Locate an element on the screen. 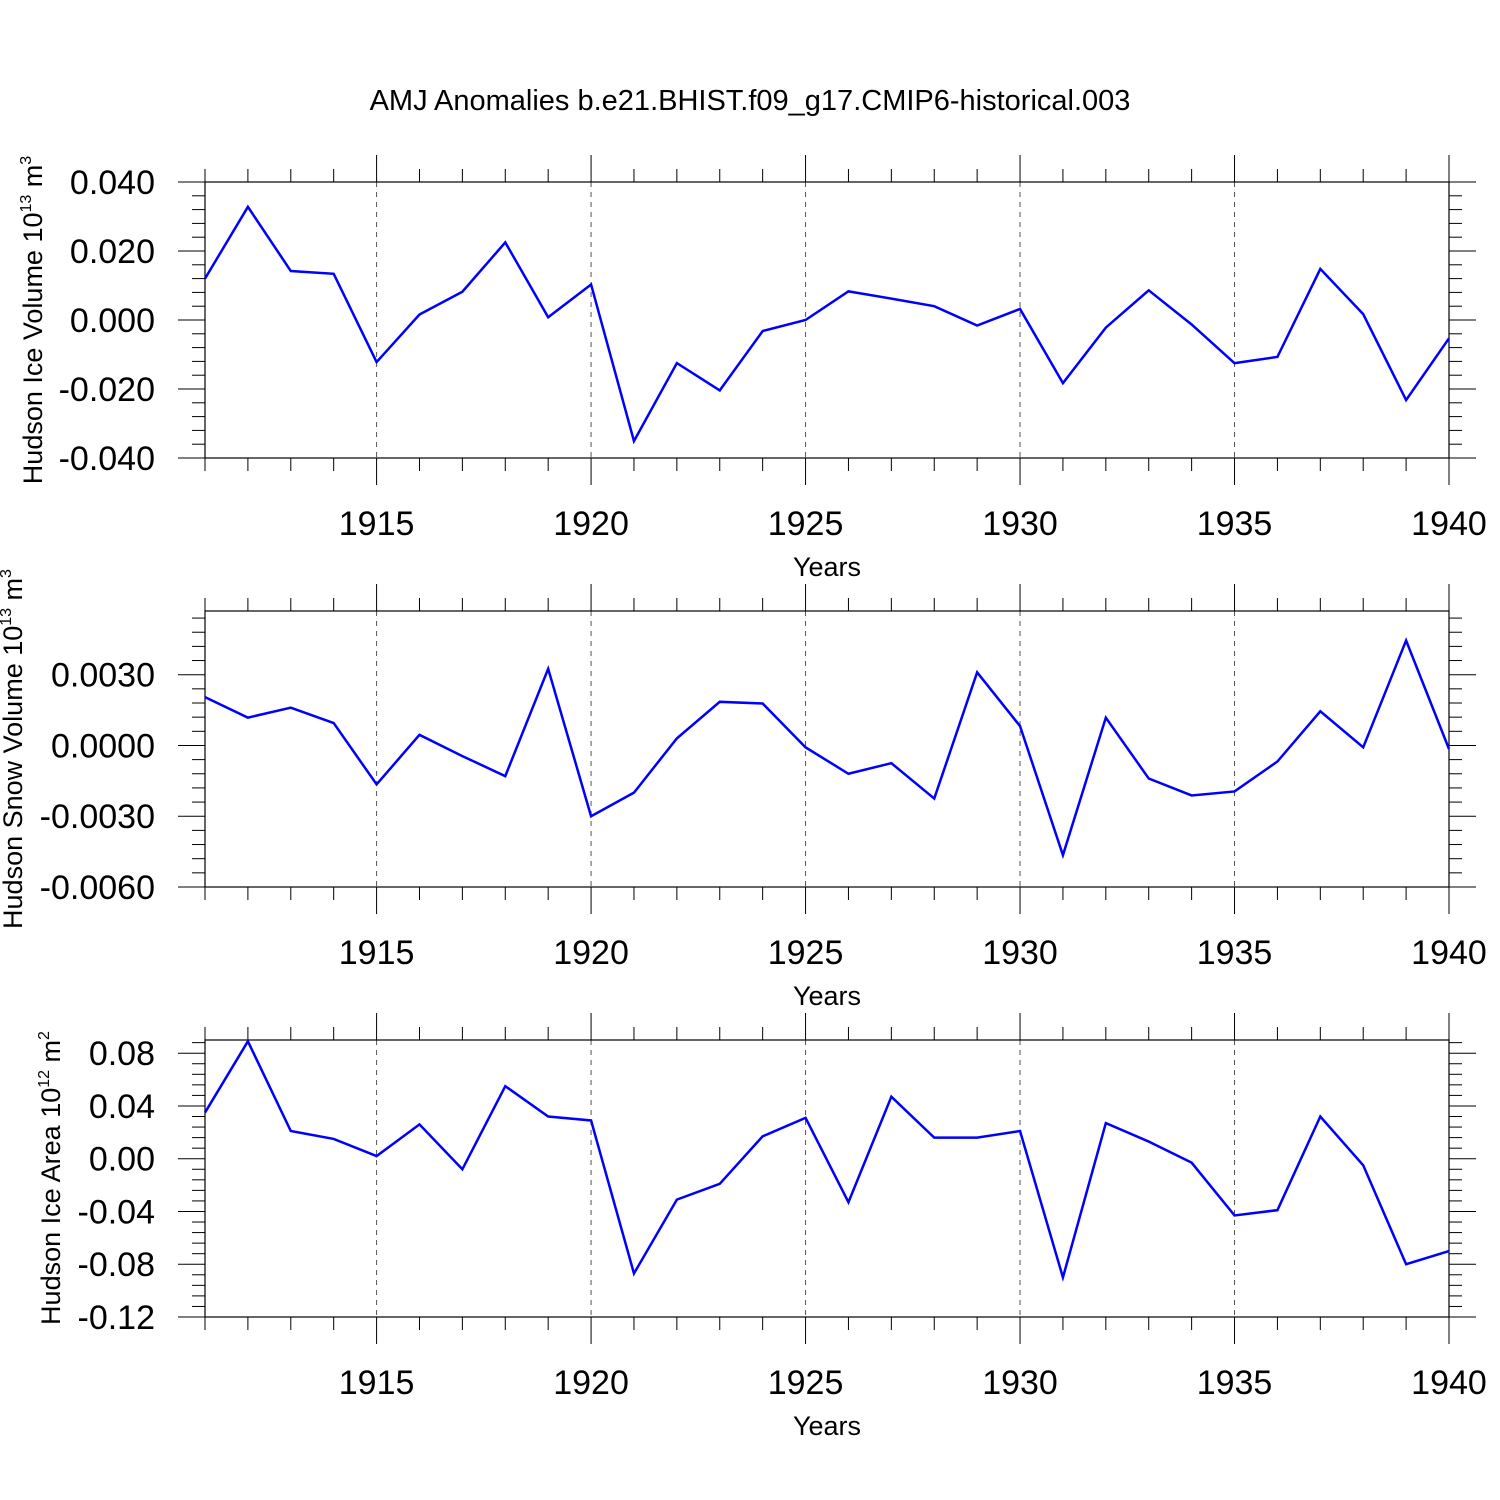 The image size is (1500, 1500). y-axis-label: Hudson Ice Area 1012 m2 is located at coordinates (51, 1178).